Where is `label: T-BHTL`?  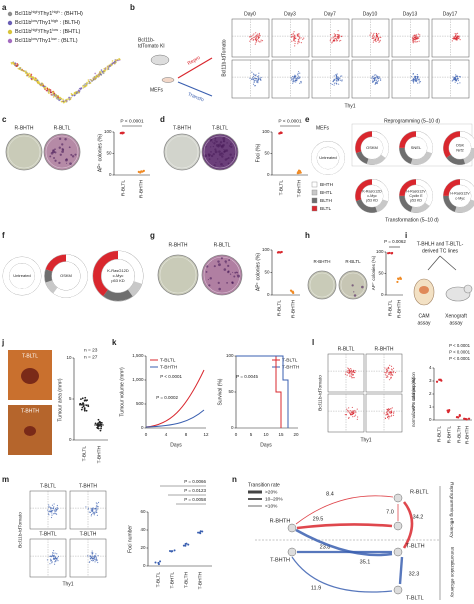 label: T-BHTL is located at coordinates (47, 534).